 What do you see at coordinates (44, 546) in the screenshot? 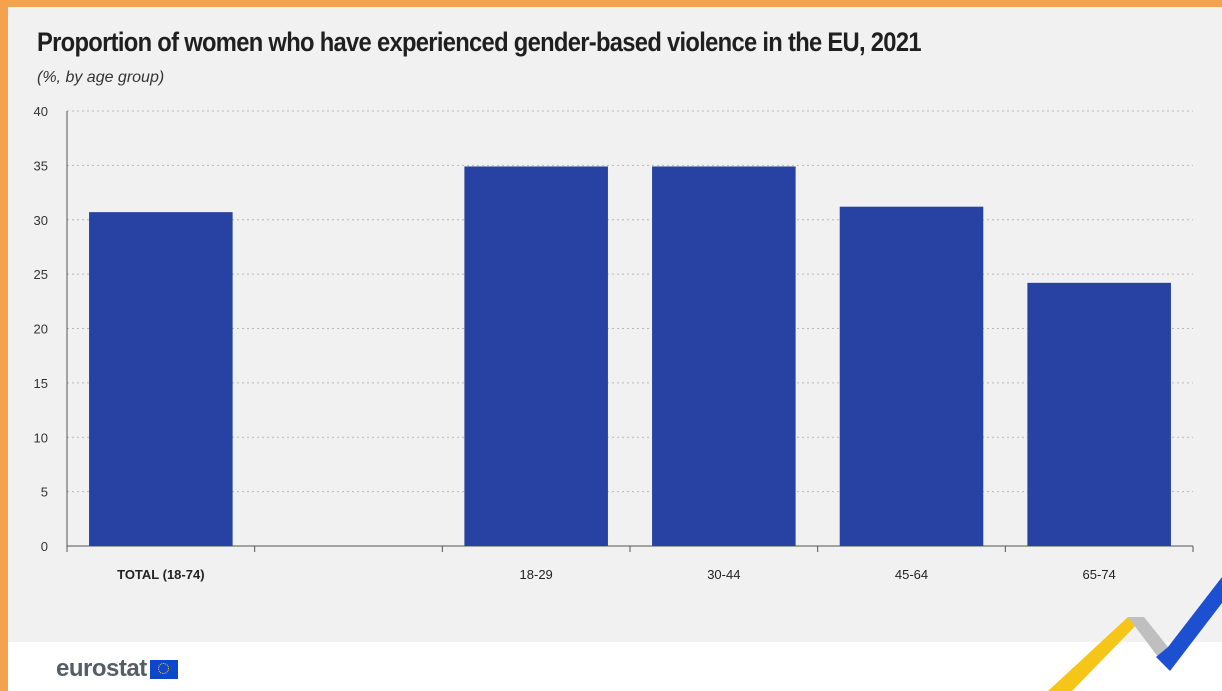
I see `y-tick-label: 0` at bounding box center [44, 546].